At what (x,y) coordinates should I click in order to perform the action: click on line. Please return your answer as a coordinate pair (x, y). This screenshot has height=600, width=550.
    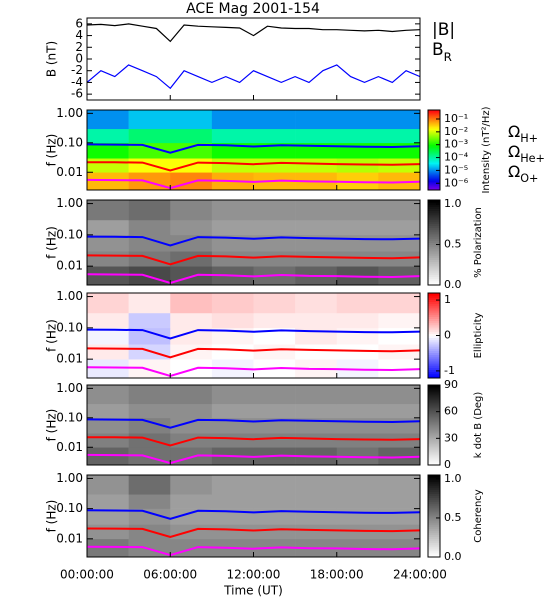
    Looking at the image, I should click on (253, 33).